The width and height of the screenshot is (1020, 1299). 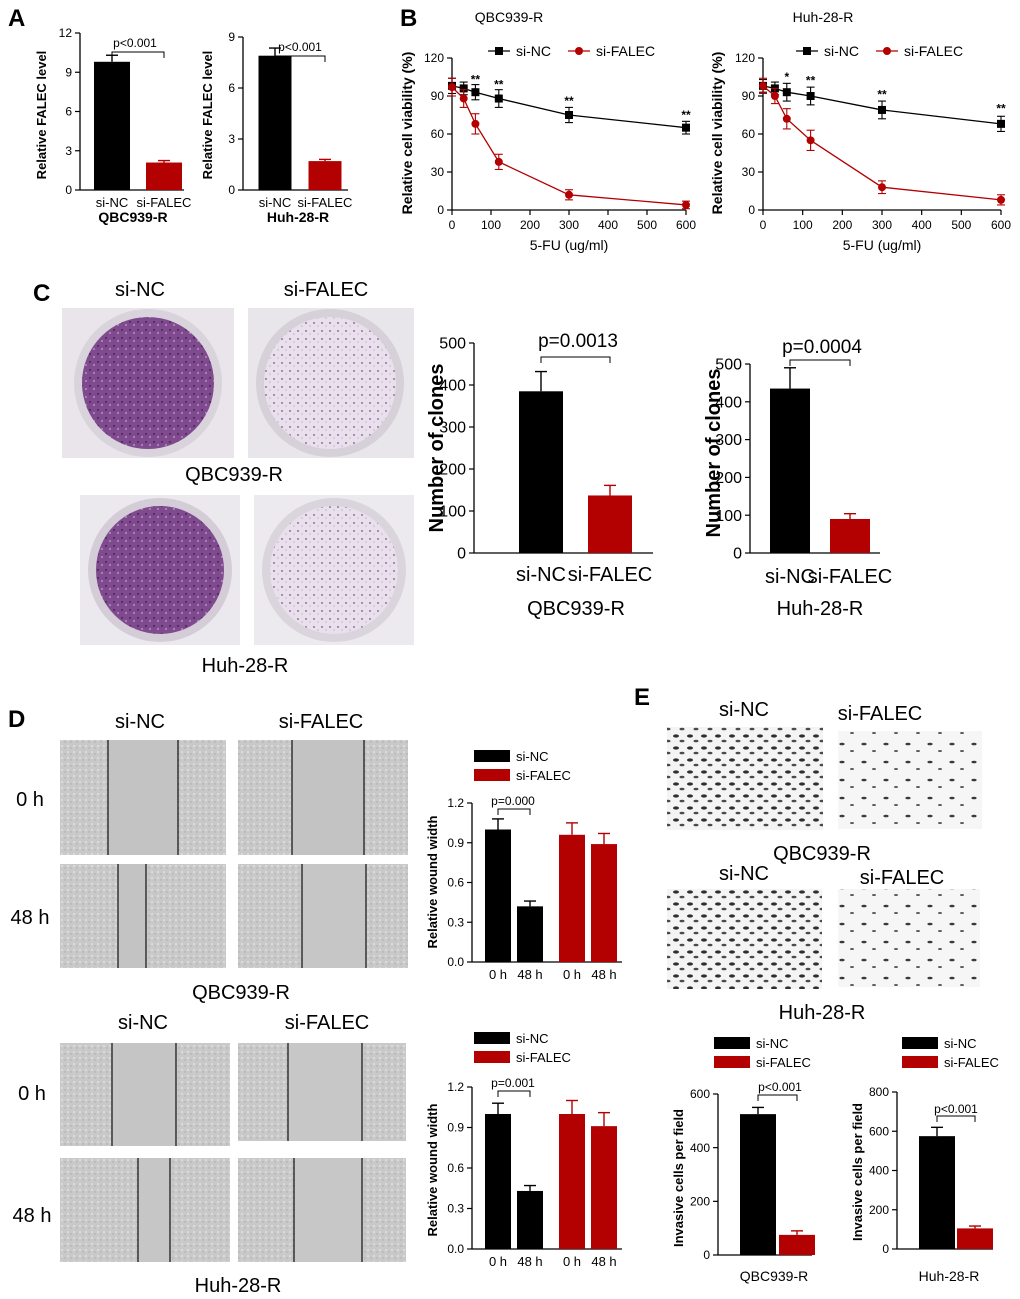 What do you see at coordinates (16, 18) in the screenshot?
I see `panel-label-a: A` at bounding box center [16, 18].